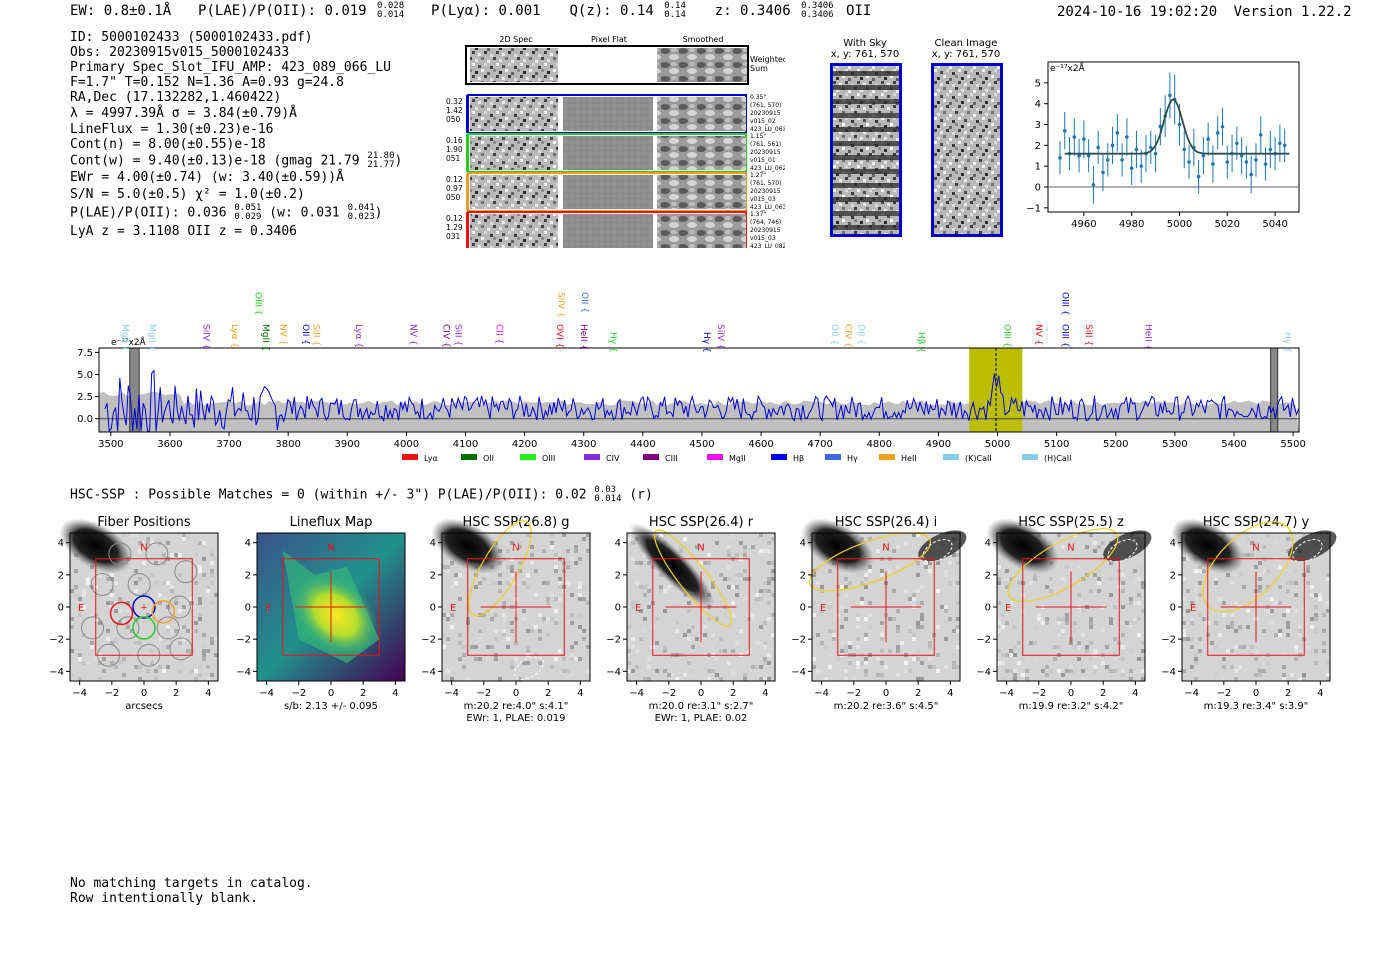 Image resolution: width=1400 pixels, height=953 pixels. Describe the element at coordinates (1227, 224) in the screenshot. I see `fit-x-tick-label: 5020` at that location.